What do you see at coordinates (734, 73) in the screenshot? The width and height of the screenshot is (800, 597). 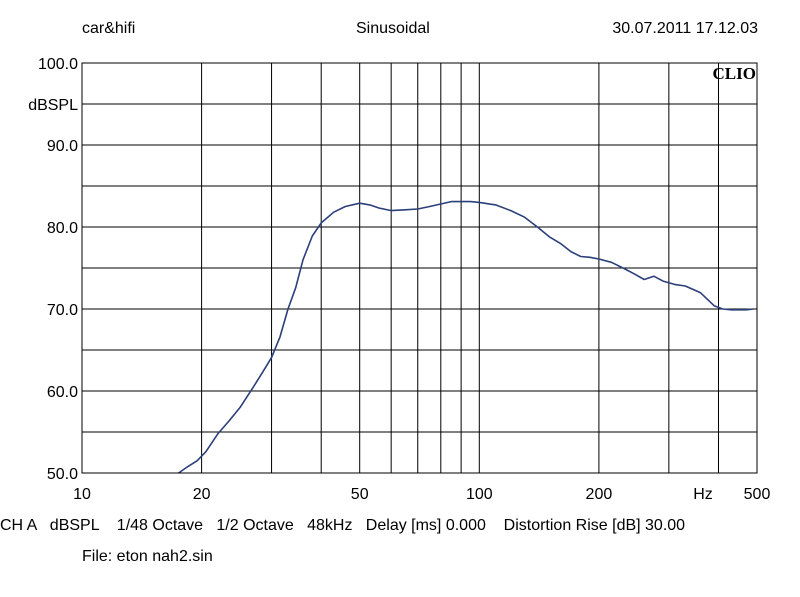 I see `clio-logo: CLIO` at bounding box center [734, 73].